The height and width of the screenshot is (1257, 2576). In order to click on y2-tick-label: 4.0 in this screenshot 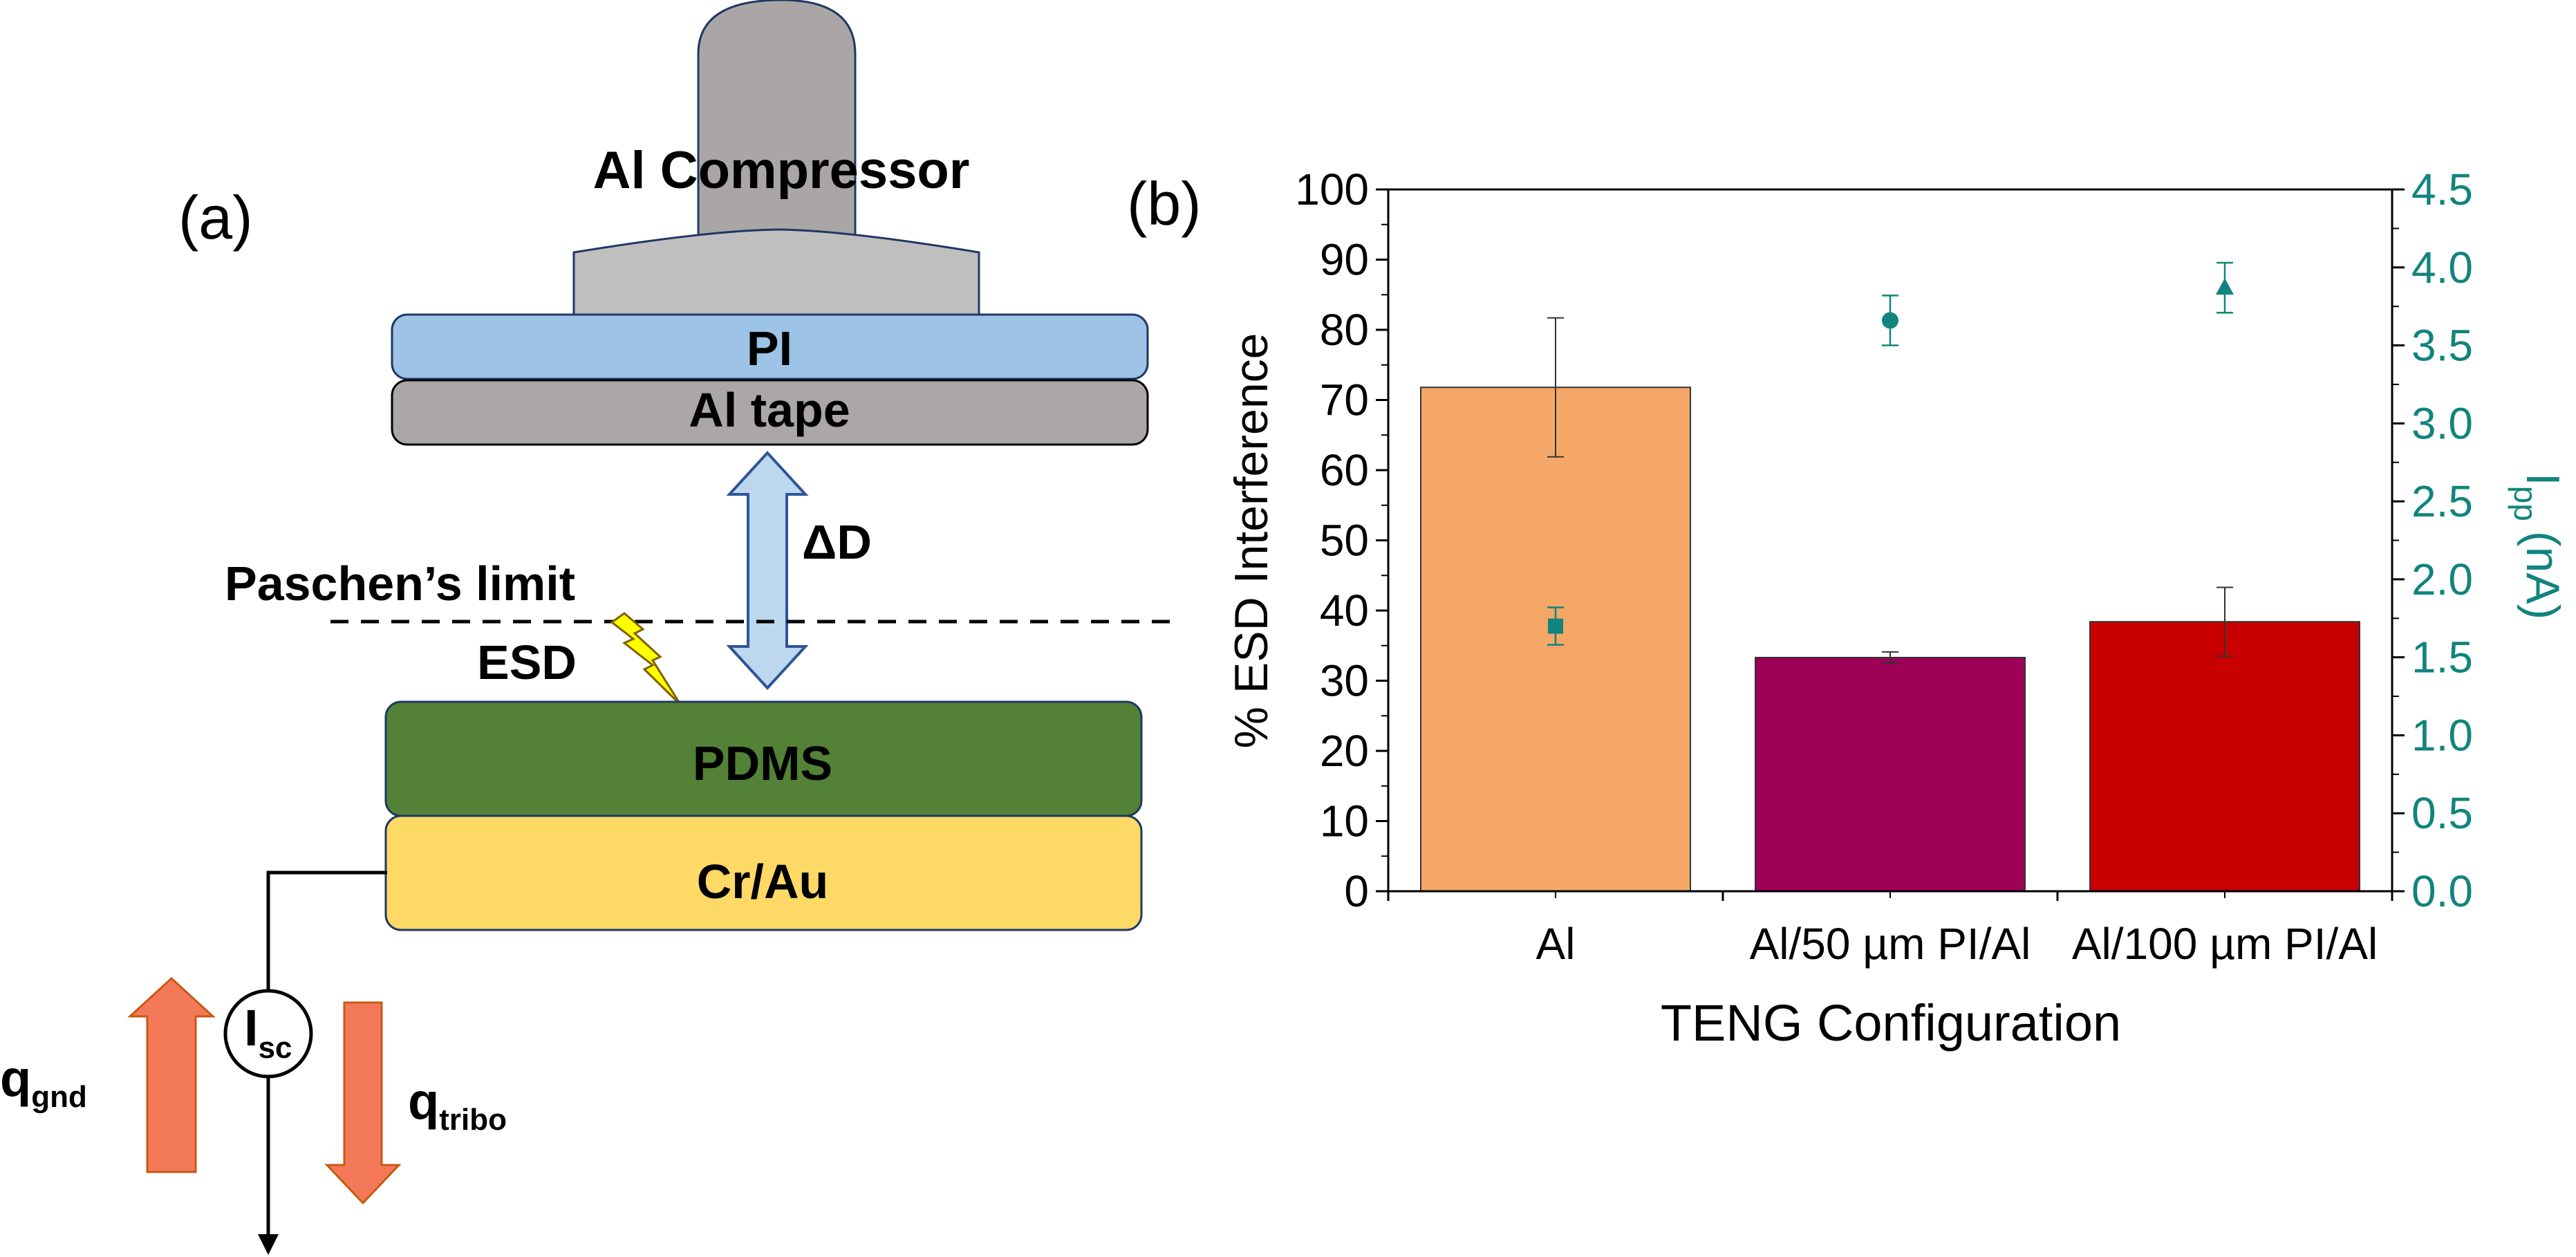, I will do `click(2442, 267)`.